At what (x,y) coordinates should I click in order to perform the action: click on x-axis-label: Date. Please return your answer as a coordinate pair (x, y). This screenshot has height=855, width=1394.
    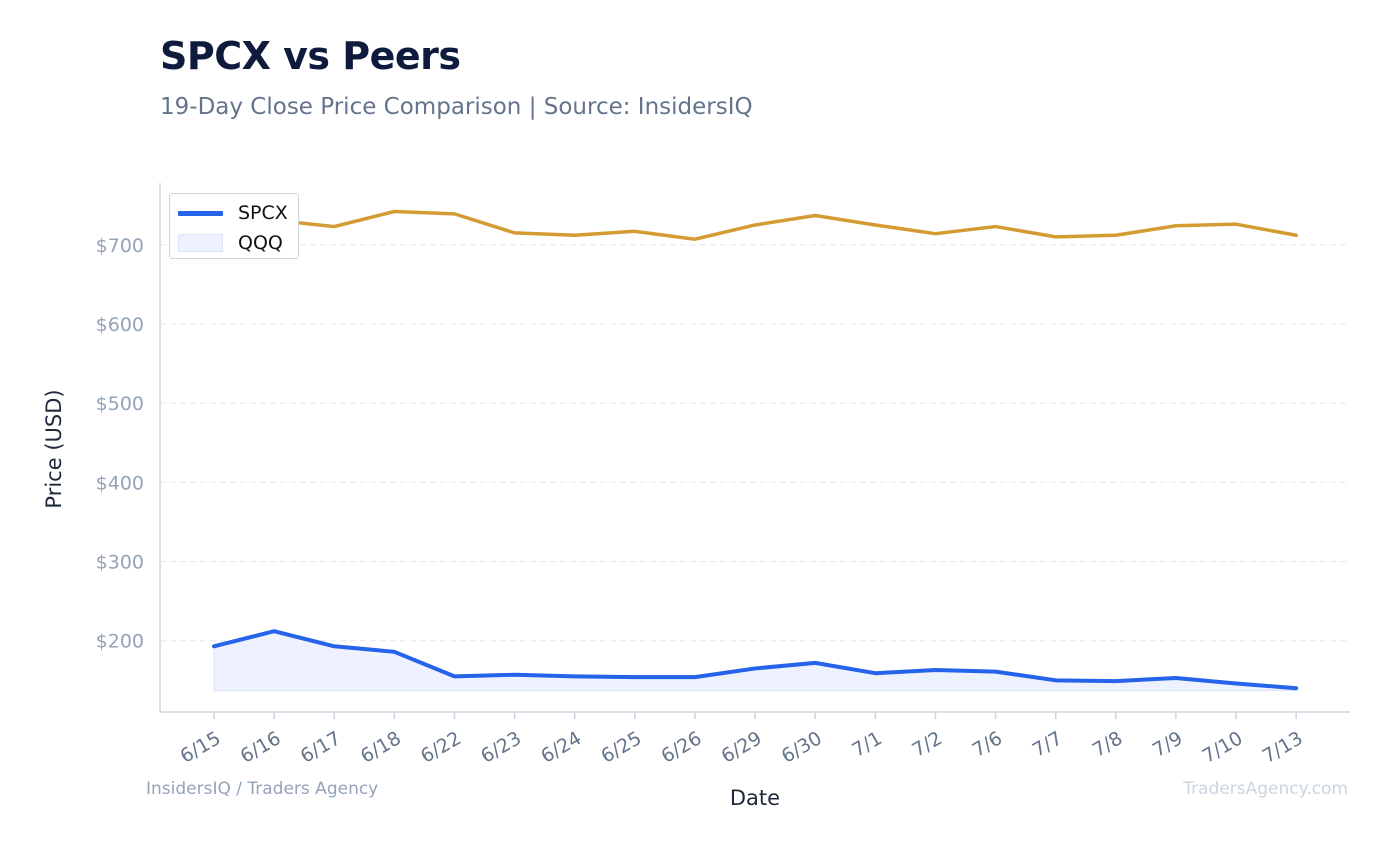
    Looking at the image, I should click on (755, 798).